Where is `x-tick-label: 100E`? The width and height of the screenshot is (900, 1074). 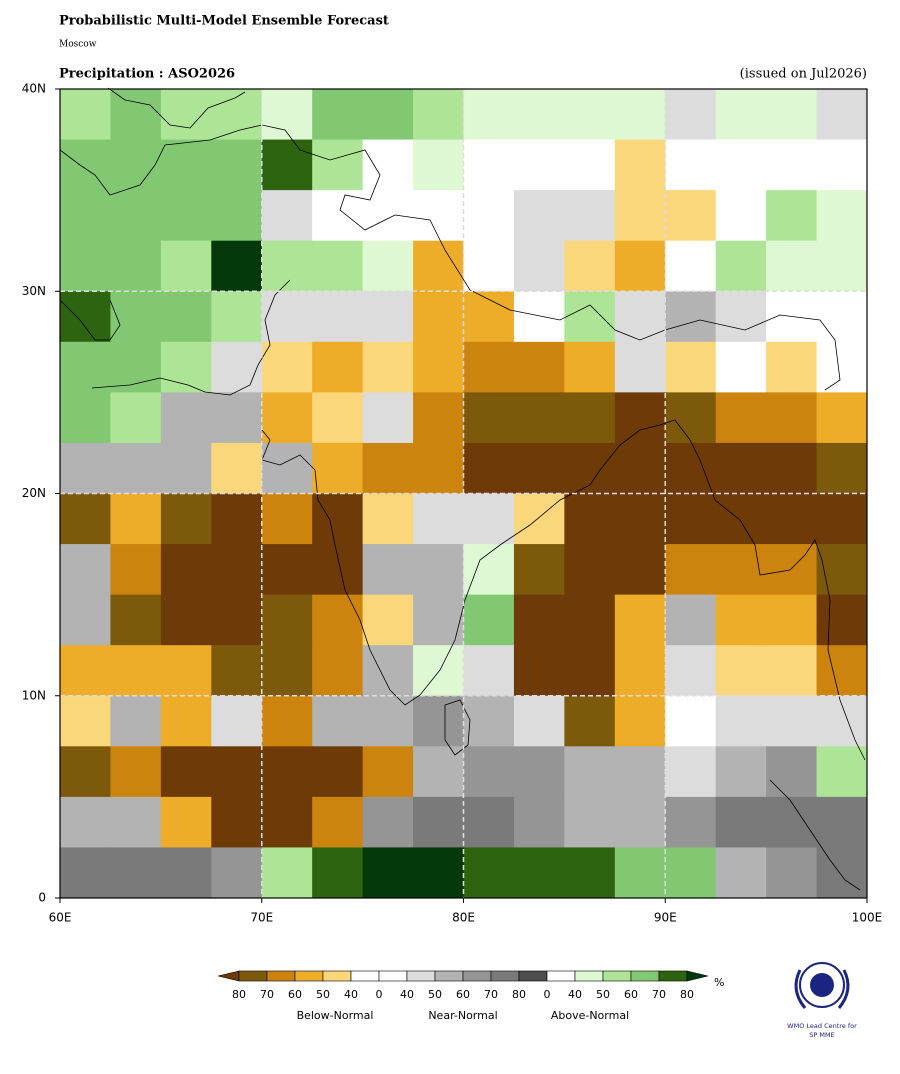
x-tick-label: 100E is located at coordinates (867, 918).